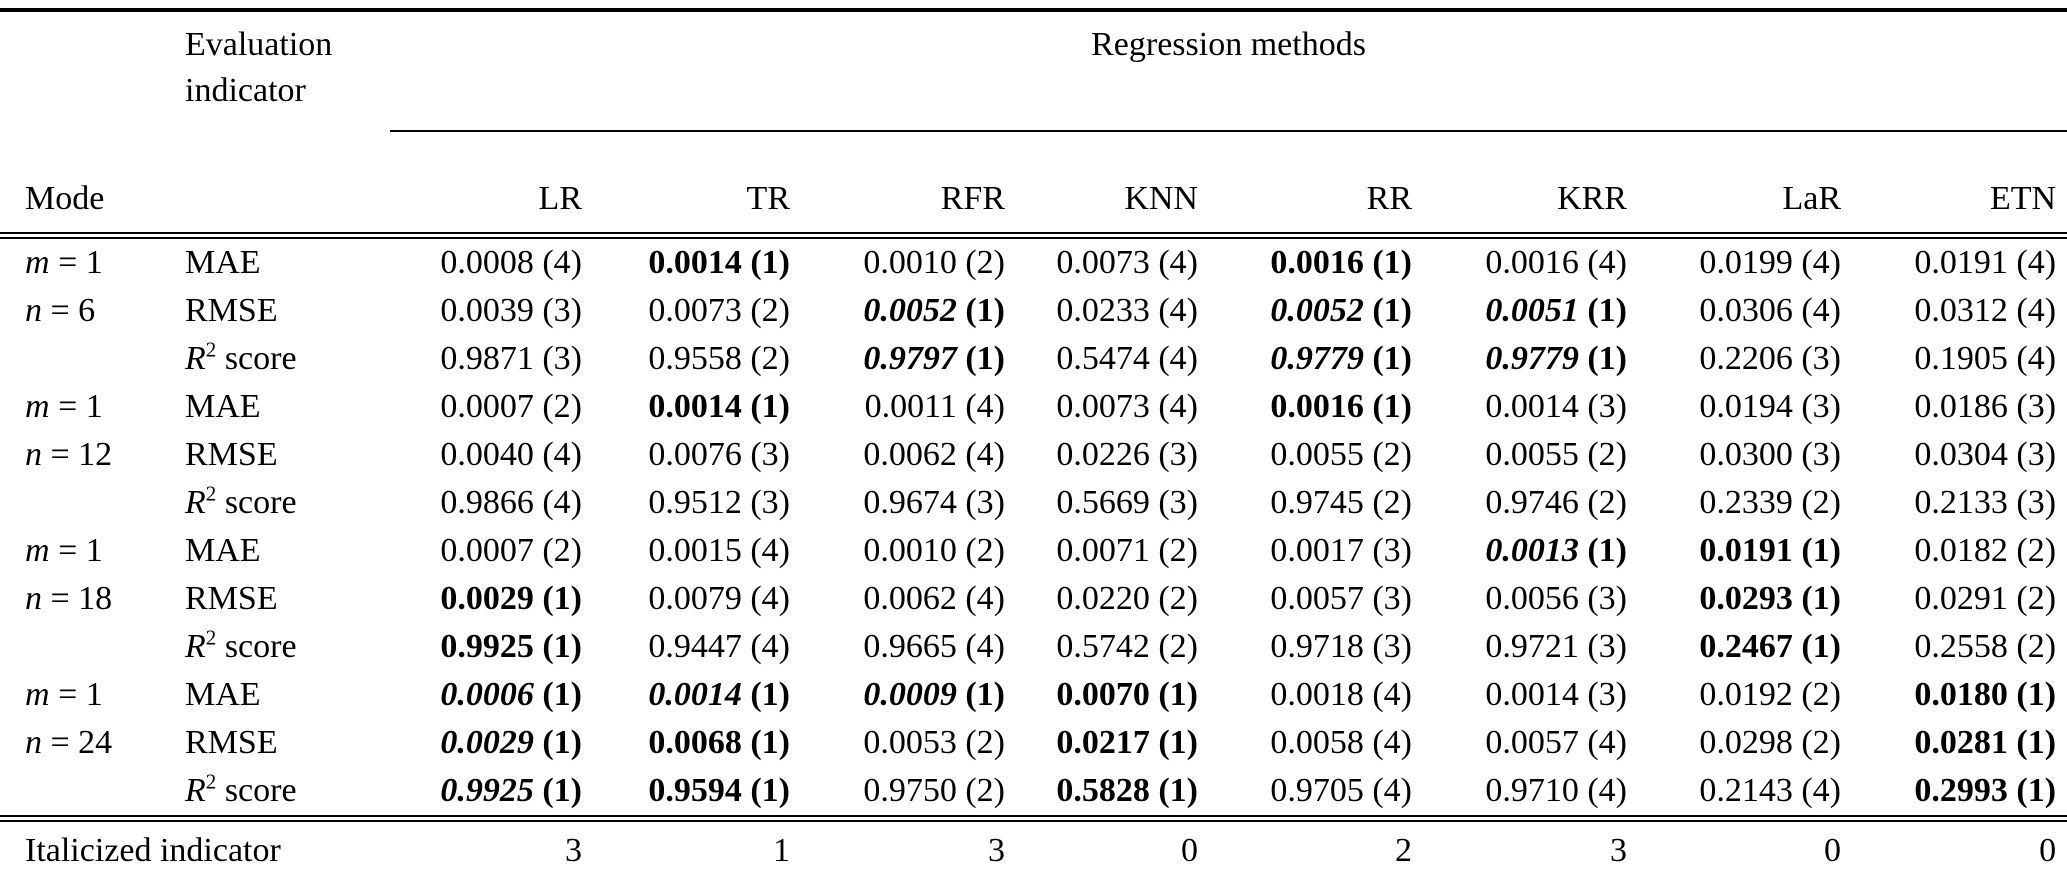 Image resolution: width=2067 pixels, height=869 pixels. I want to click on value-number: 0.0304, so click(1961, 454).